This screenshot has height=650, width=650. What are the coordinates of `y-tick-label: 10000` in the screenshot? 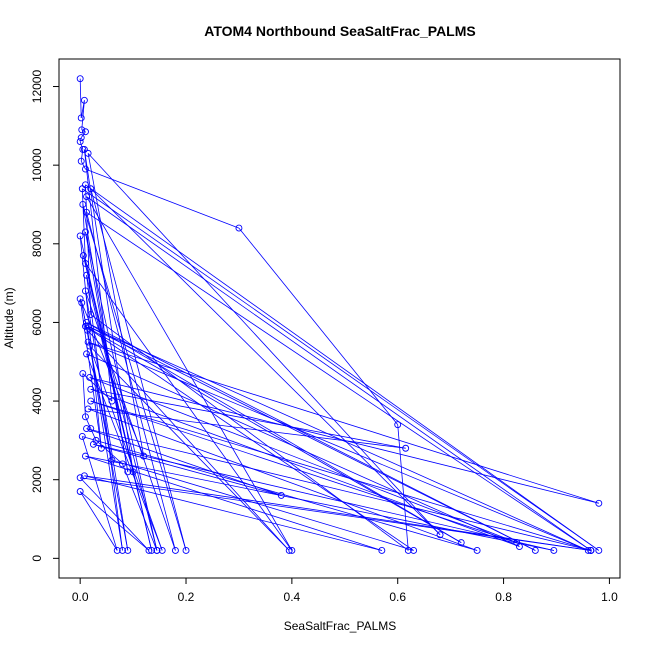 It's located at (37, 165).